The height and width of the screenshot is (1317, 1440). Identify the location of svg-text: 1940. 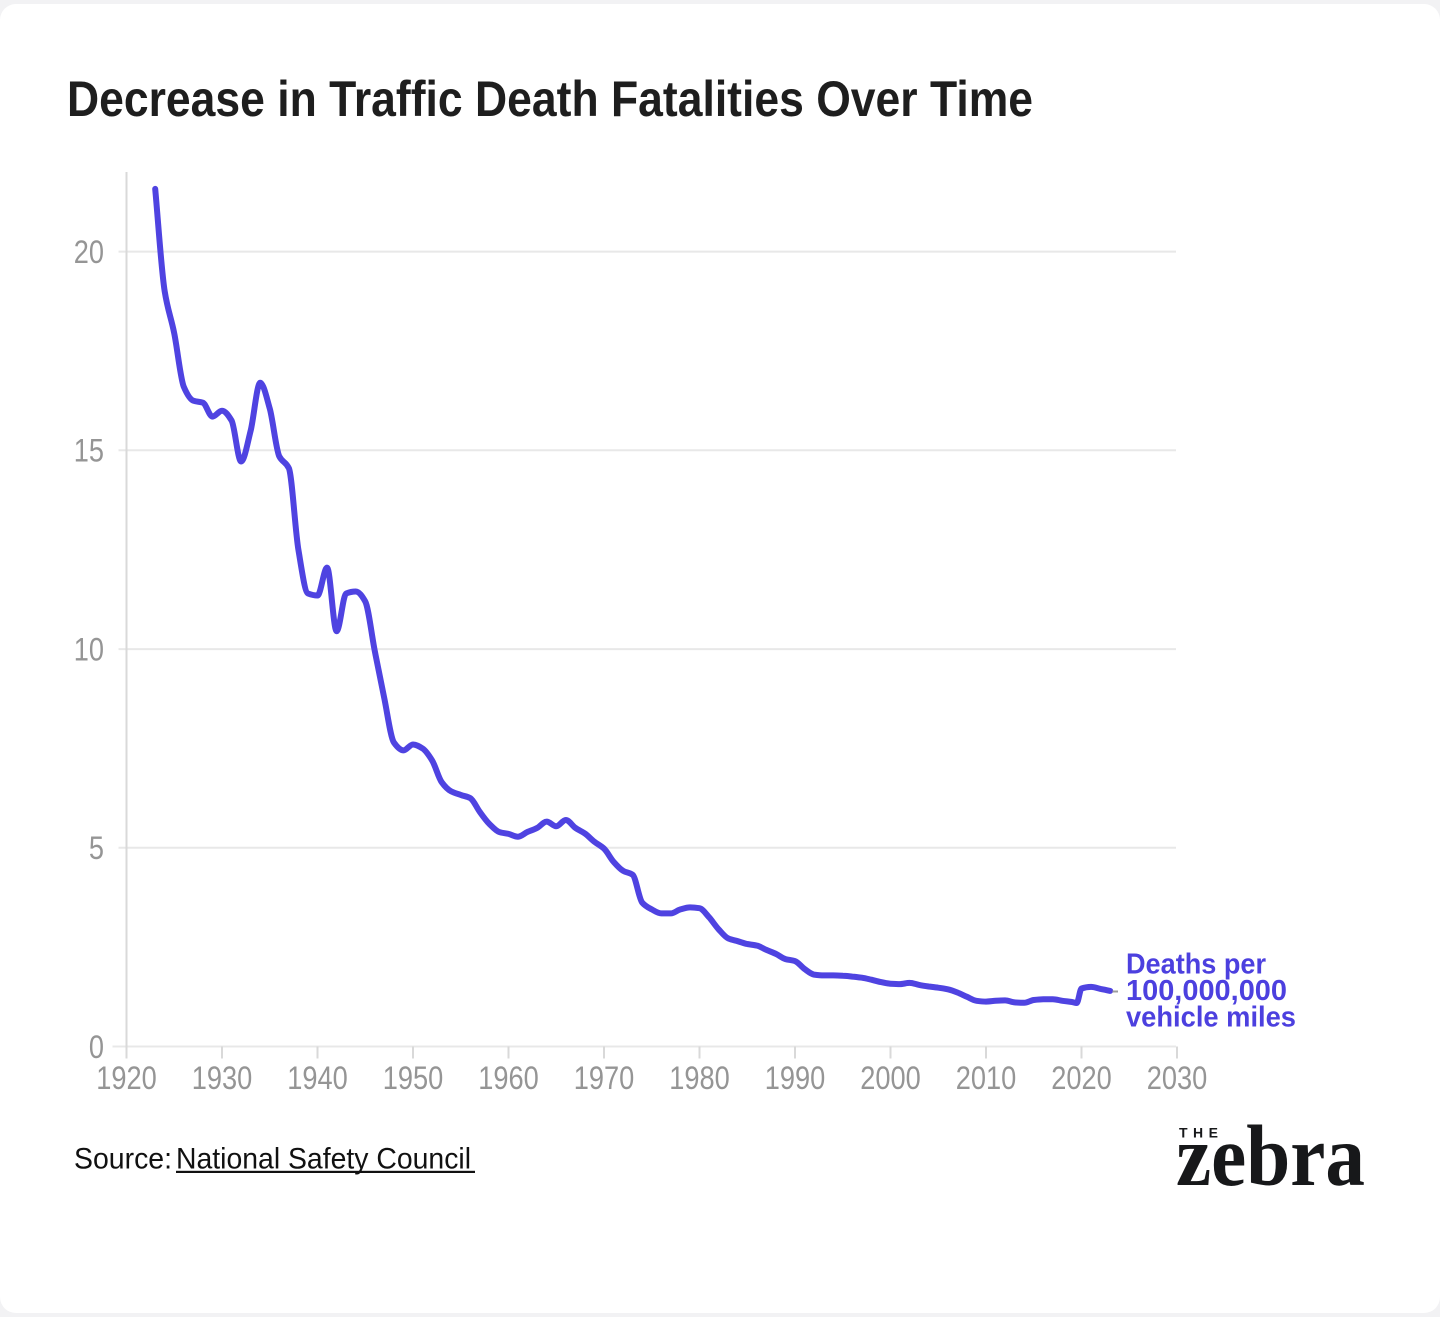
(317, 1078).